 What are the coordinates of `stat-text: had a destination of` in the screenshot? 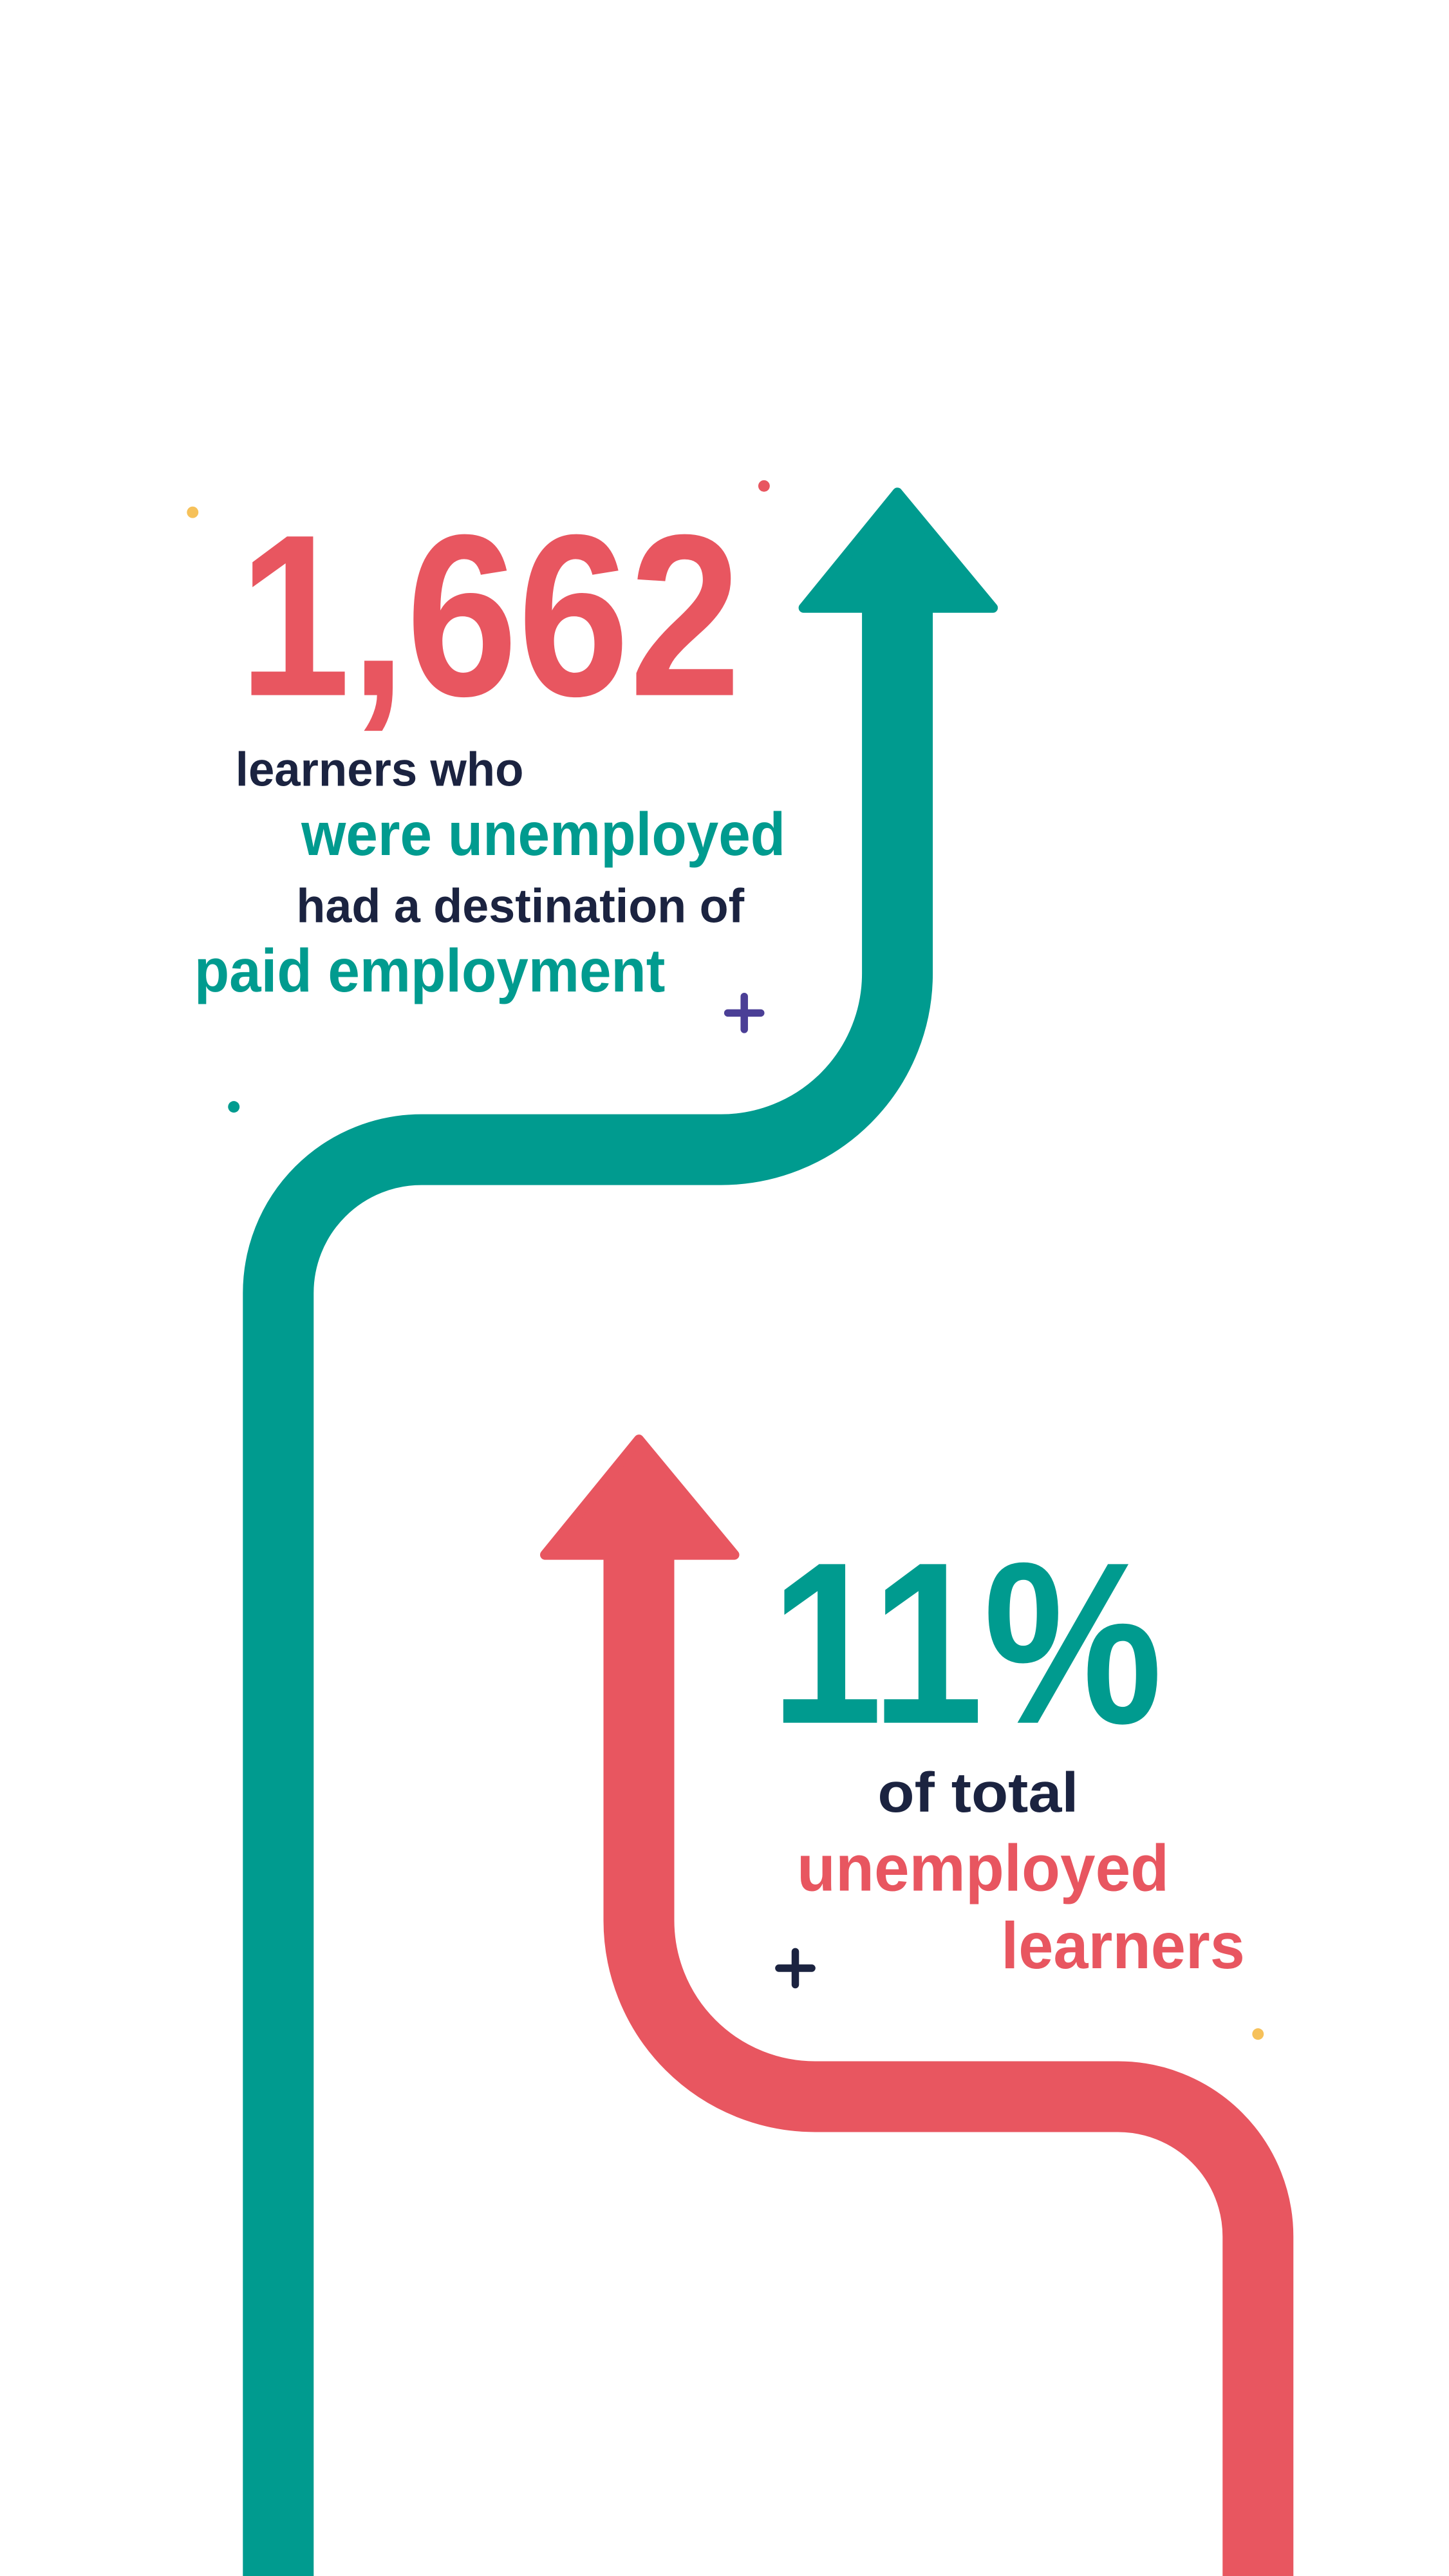 It's located at (520, 906).